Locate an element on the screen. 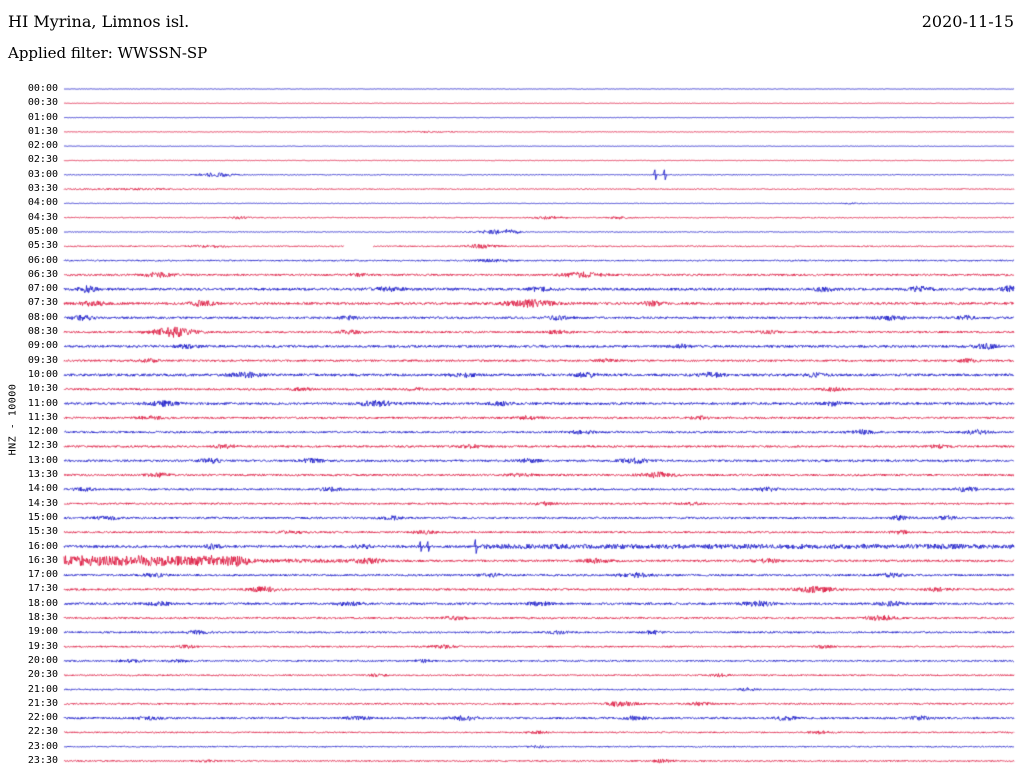 This screenshot has width=1024, height=780. time-label: 21:00 is located at coordinates (42, 689).